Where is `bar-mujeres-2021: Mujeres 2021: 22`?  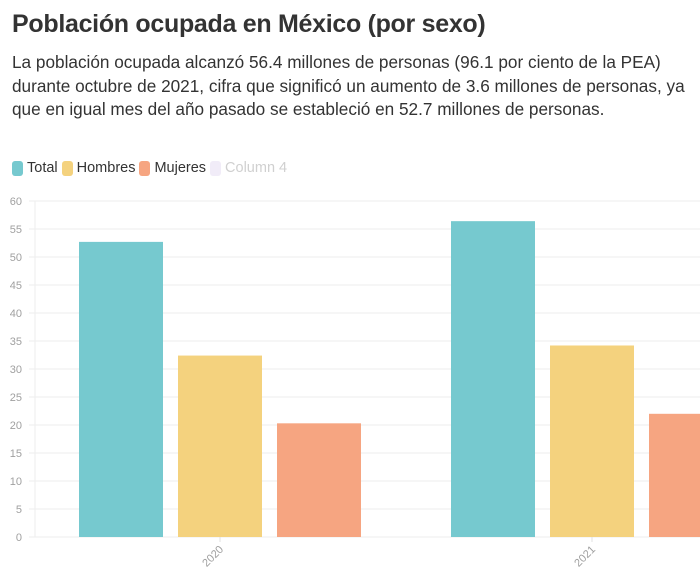 bar-mujeres-2021: Mujeres 2021: 22 is located at coordinates (674, 475).